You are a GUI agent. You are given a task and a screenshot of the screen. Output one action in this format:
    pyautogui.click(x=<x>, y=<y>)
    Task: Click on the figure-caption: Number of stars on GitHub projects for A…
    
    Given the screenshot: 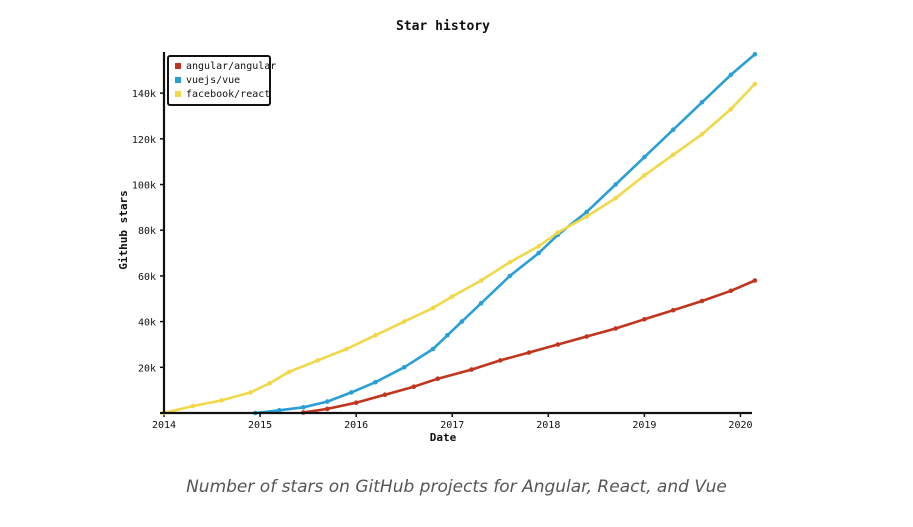 What is the action you would take?
    pyautogui.click(x=456, y=487)
    